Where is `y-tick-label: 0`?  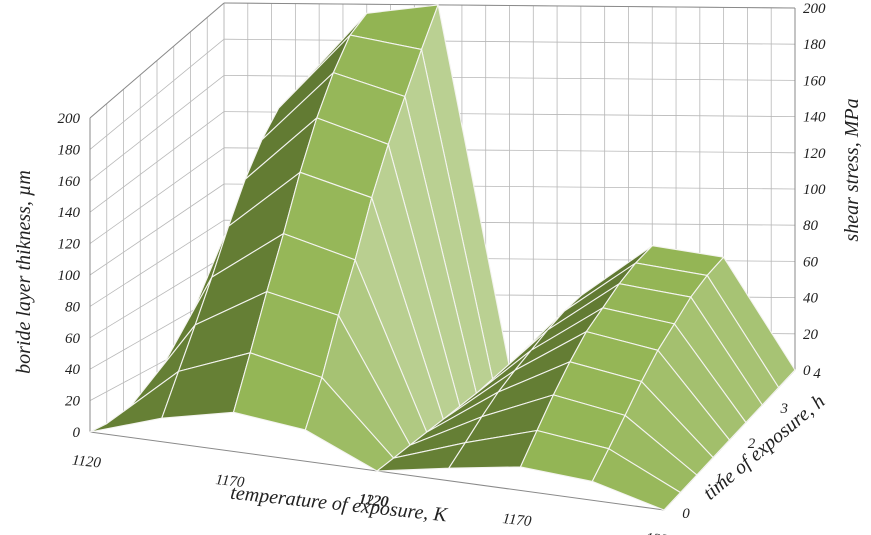
y-tick-label: 0 is located at coordinates (686, 514).